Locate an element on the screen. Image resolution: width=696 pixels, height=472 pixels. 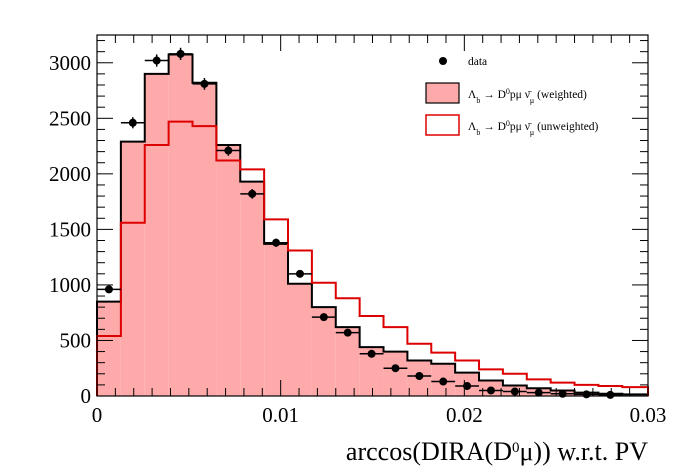
y-tick-label: 1000 is located at coordinates (70, 285).